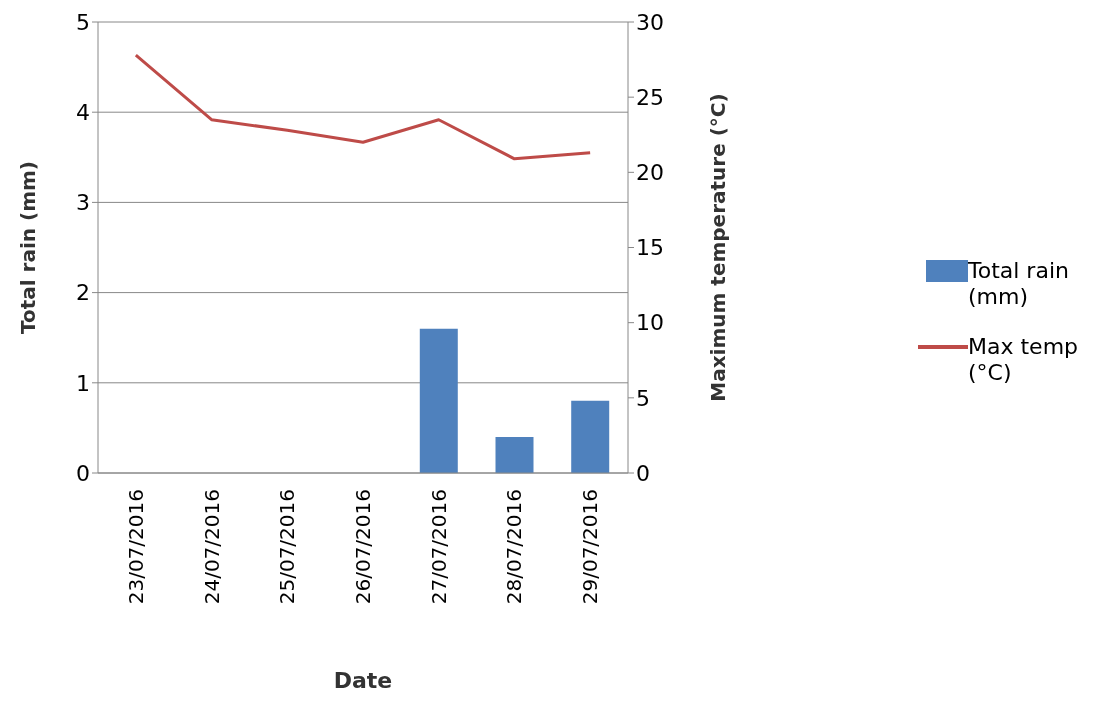 This screenshot has width=1118, height=704. What do you see at coordinates (650, 97) in the screenshot?
I see `y2-tick-label: 25` at bounding box center [650, 97].